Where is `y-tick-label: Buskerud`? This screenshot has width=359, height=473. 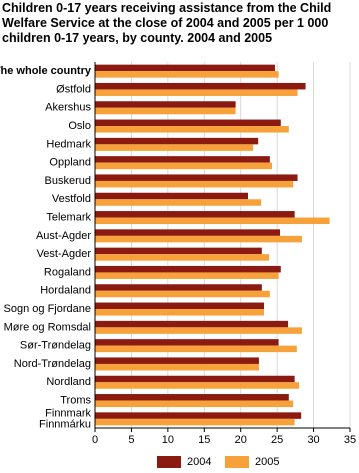
y-tick-label: Buskerud is located at coordinates (68, 181).